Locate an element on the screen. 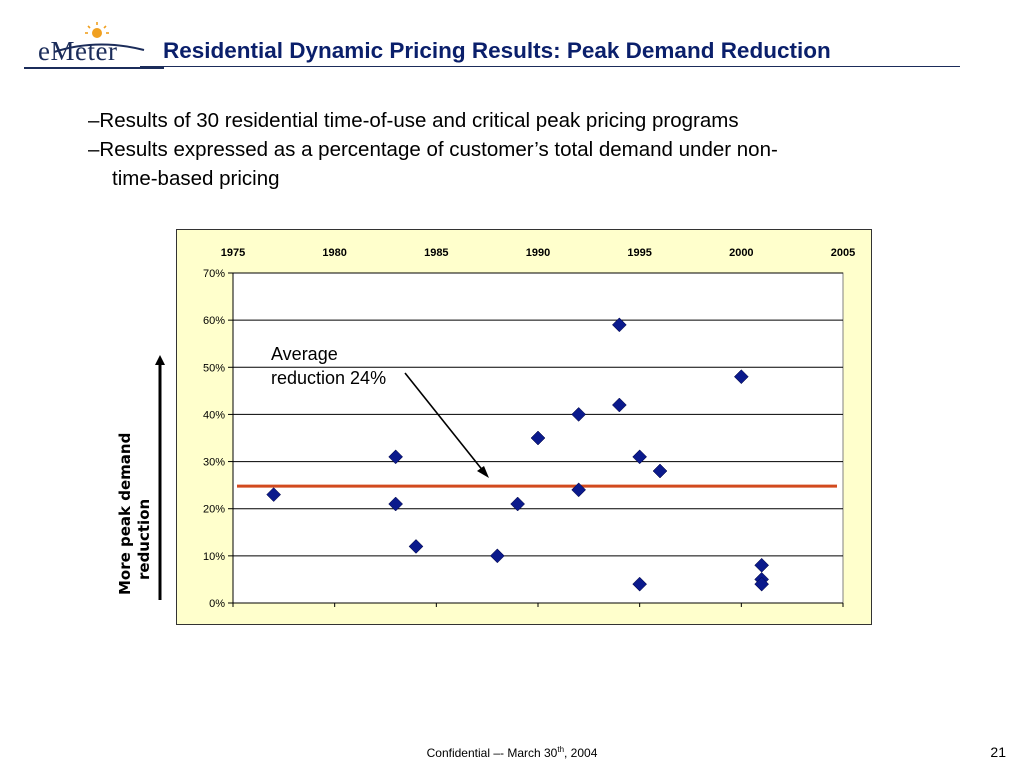 The height and width of the screenshot is (768, 1024). bullet-item-continuation: time-based pricing is located at coordinates (533, 178).